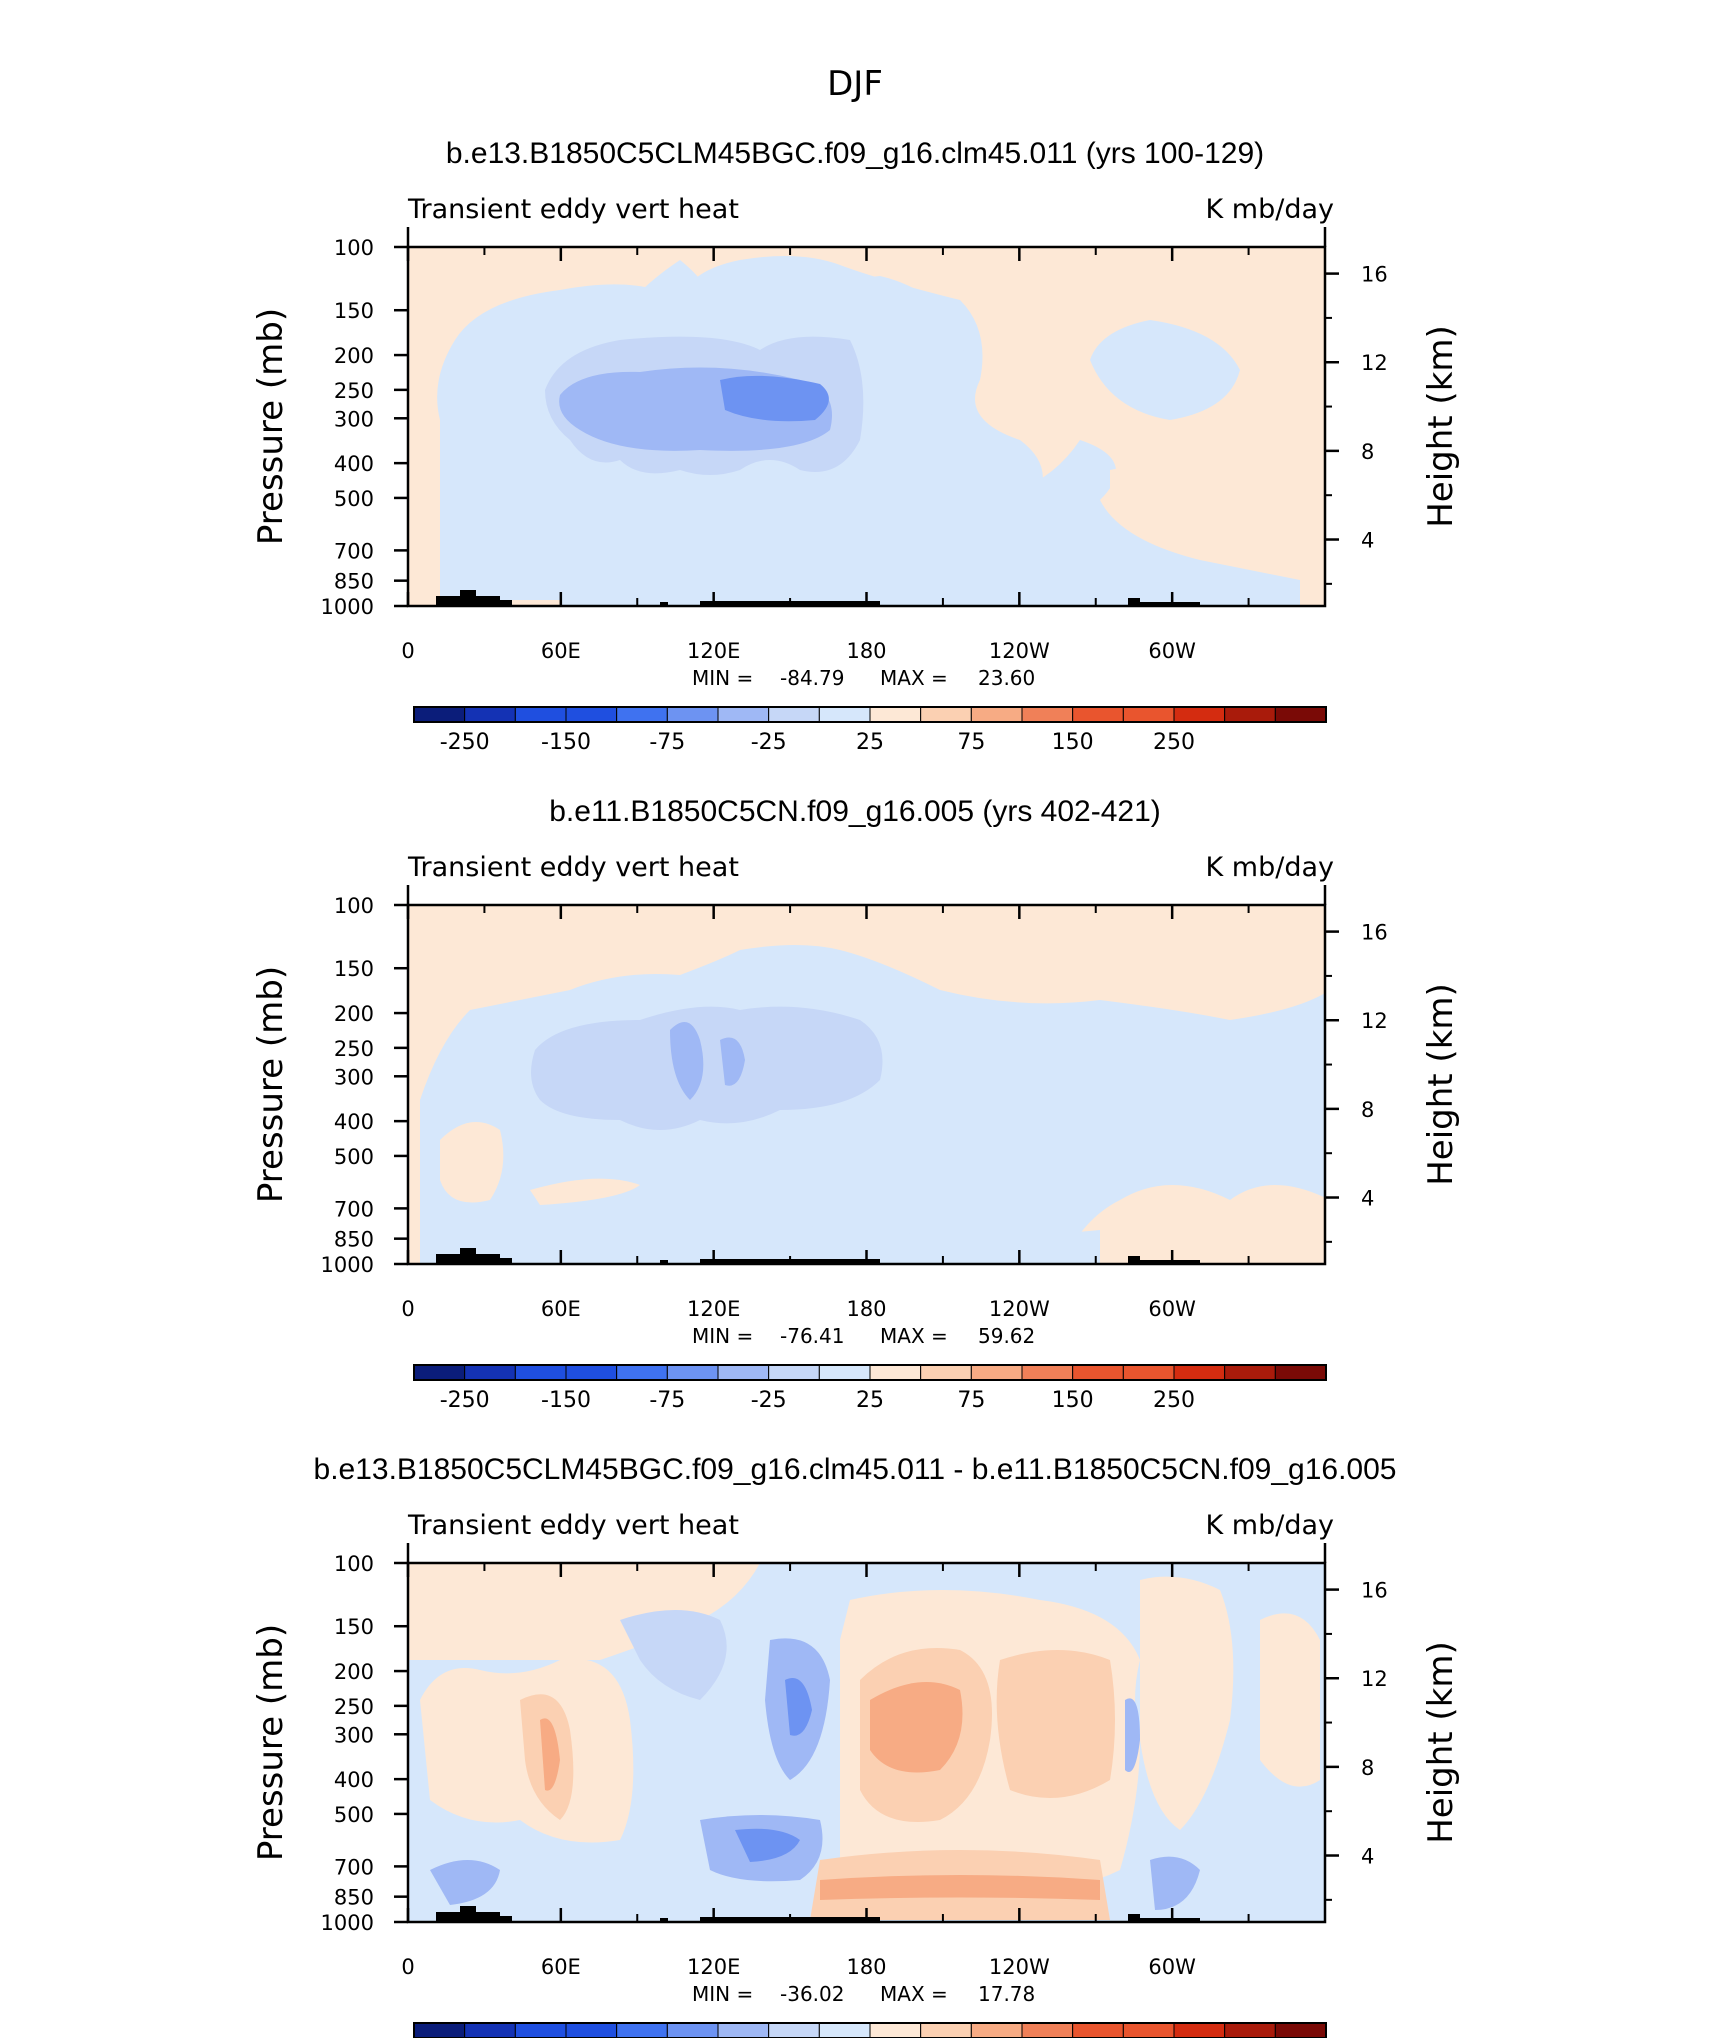 Image resolution: width=1710 pixels, height=2038 pixels. Describe the element at coordinates (550, 1754) in the screenshot. I see `panel-3-pos-left-core` at that location.